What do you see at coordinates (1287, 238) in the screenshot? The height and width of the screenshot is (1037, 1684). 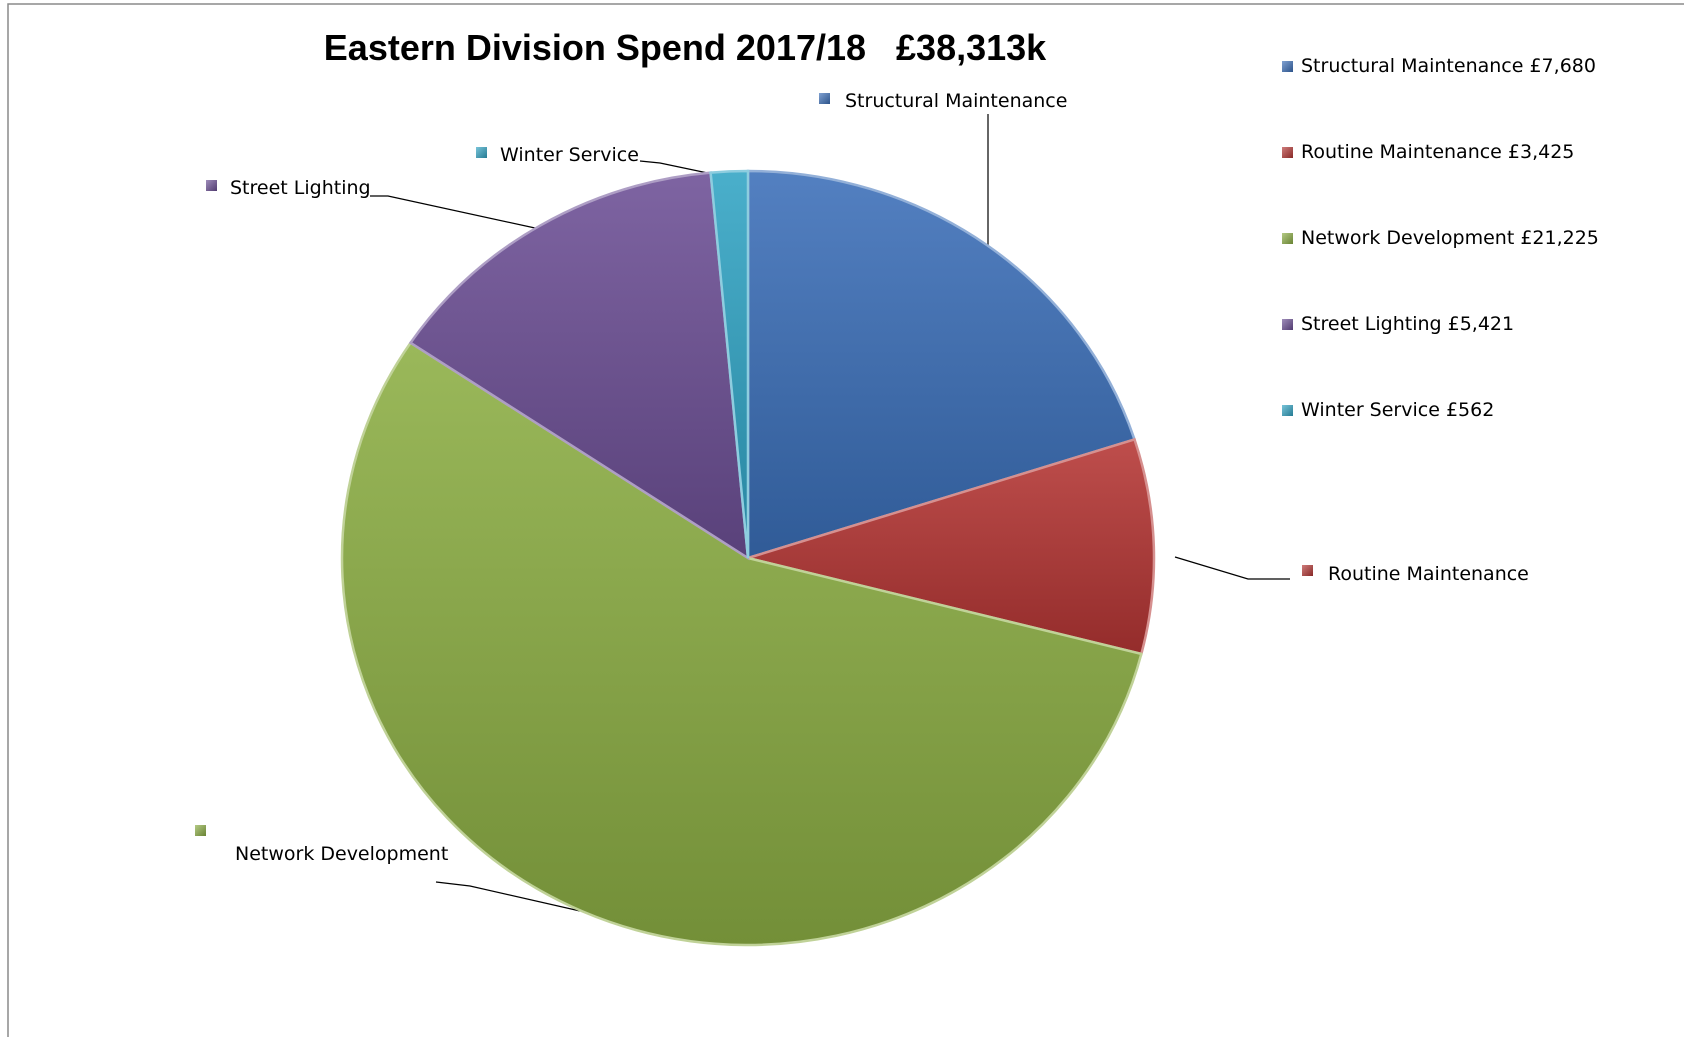 I see `legend-swatch-network-development` at bounding box center [1287, 238].